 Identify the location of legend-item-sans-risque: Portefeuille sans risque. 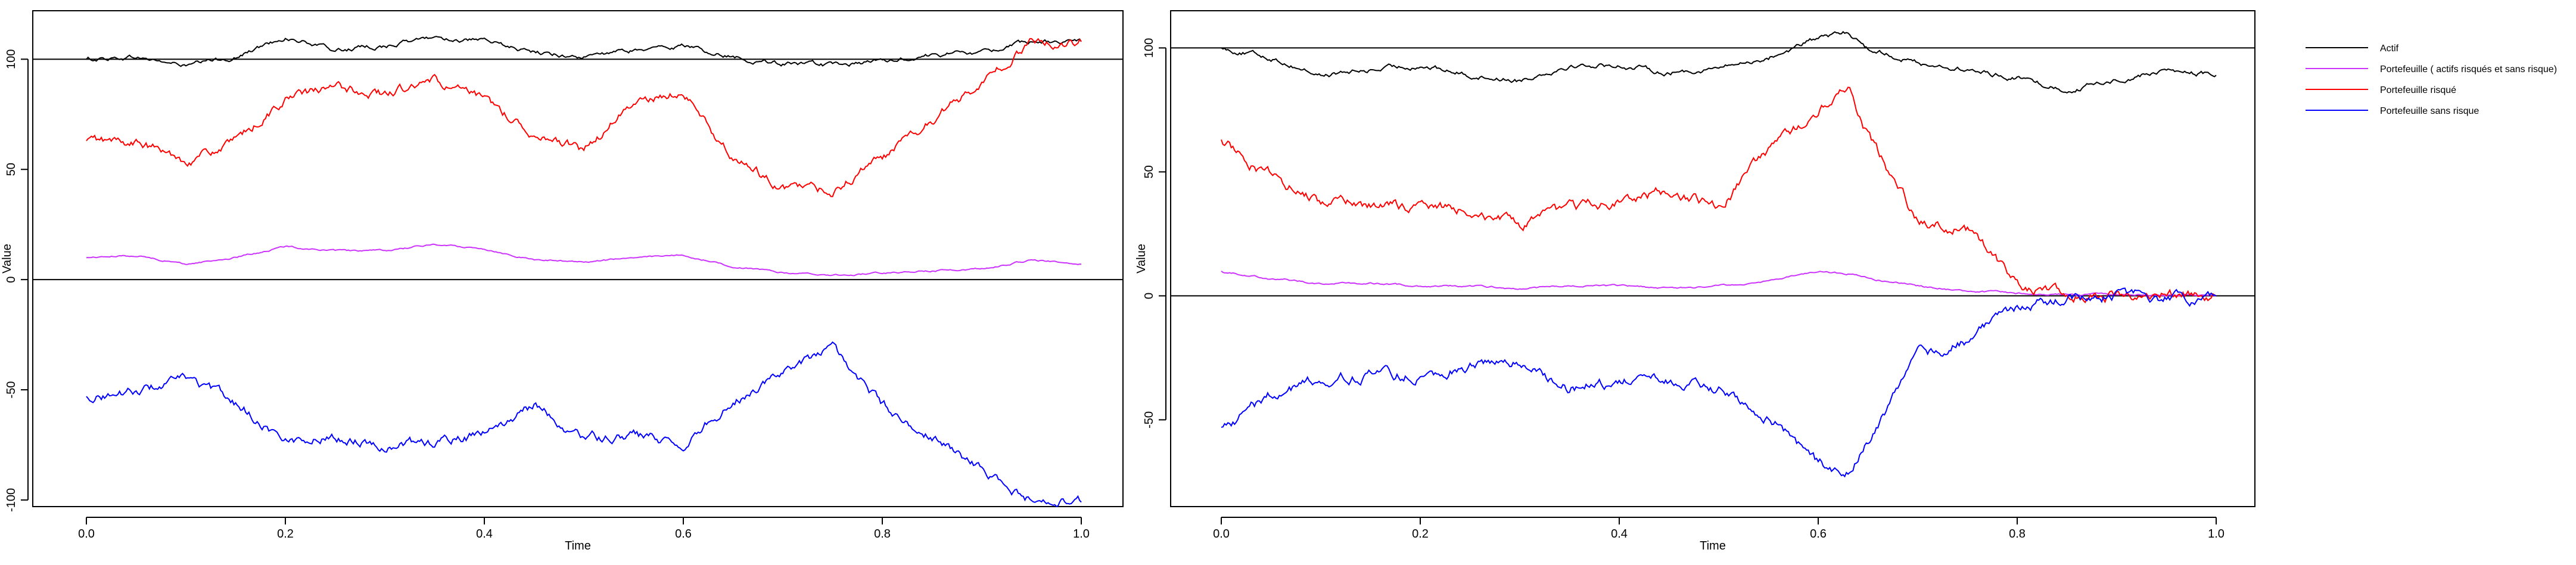
(2392, 111).